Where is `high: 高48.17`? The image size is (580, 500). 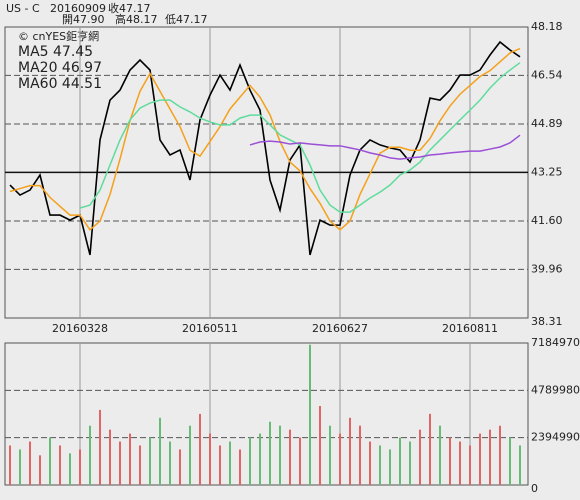 high: 高48.17 is located at coordinates (136, 19).